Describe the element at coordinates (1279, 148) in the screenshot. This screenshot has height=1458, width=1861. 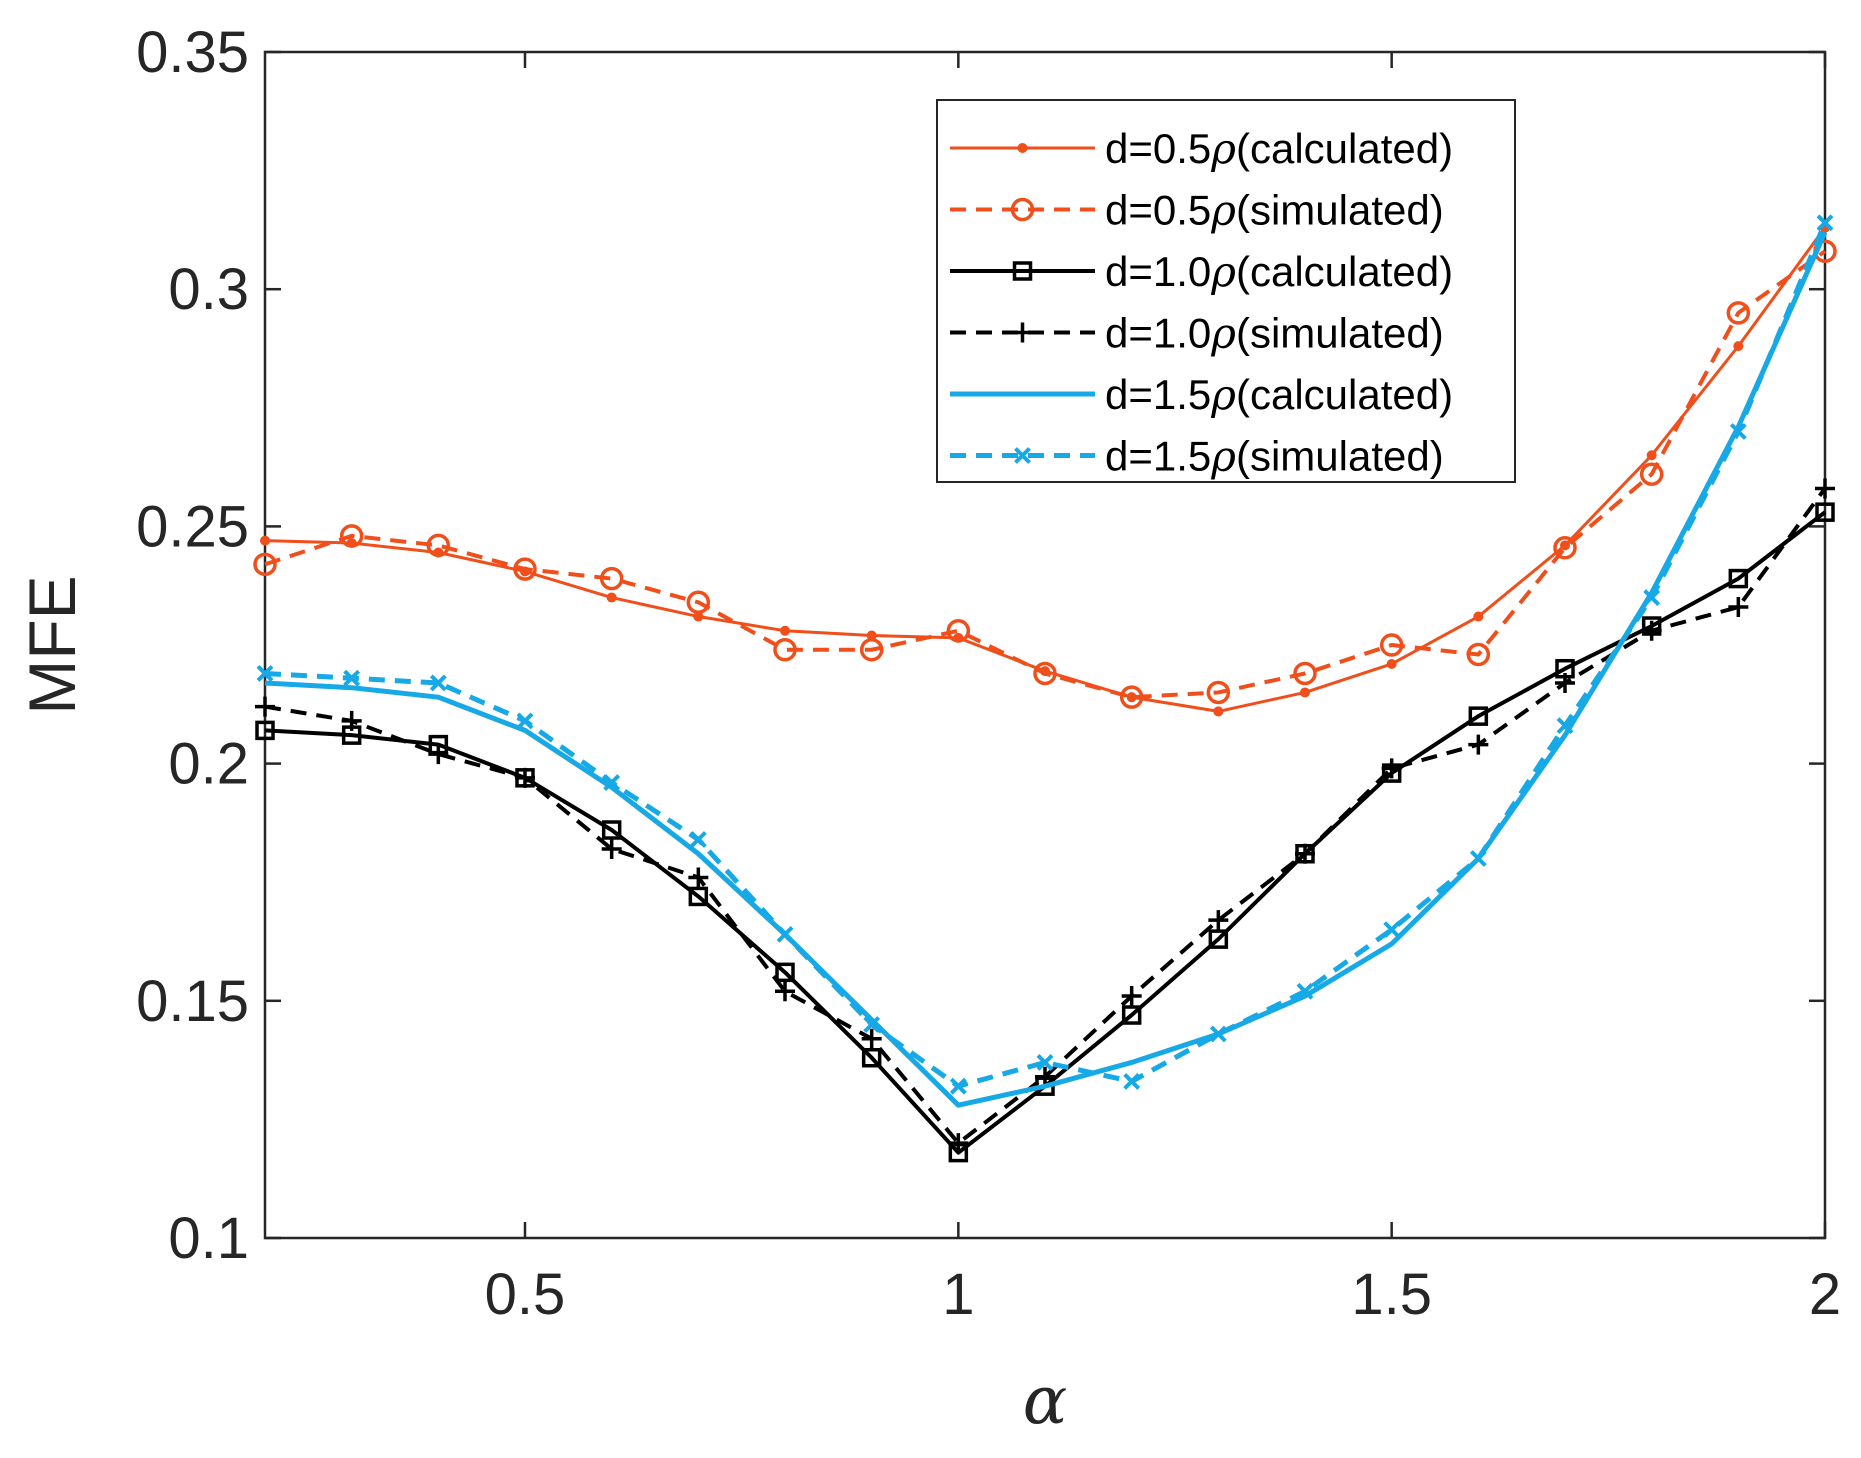
I see `legend-label: d=0.5ρ(calculated)` at that location.